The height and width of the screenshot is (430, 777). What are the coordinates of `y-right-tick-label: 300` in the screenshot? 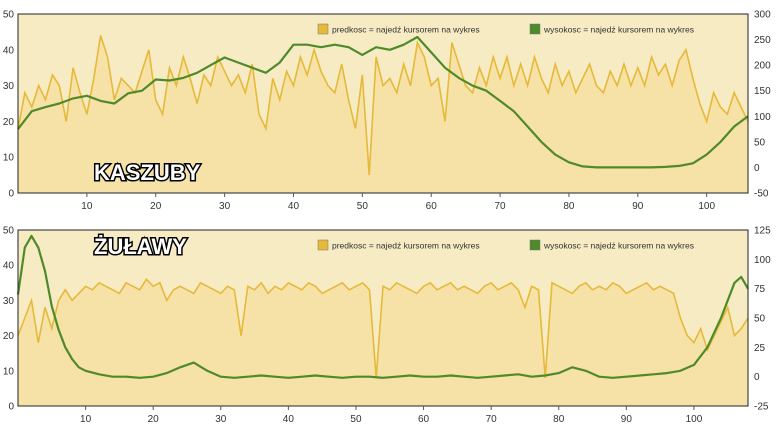 It's located at (762, 15).